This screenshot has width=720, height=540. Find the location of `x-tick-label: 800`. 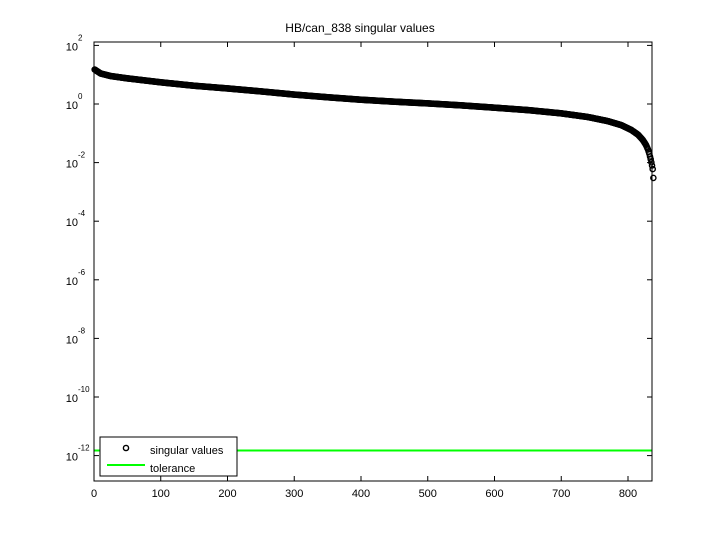

x-tick-label: 800 is located at coordinates (628, 494).